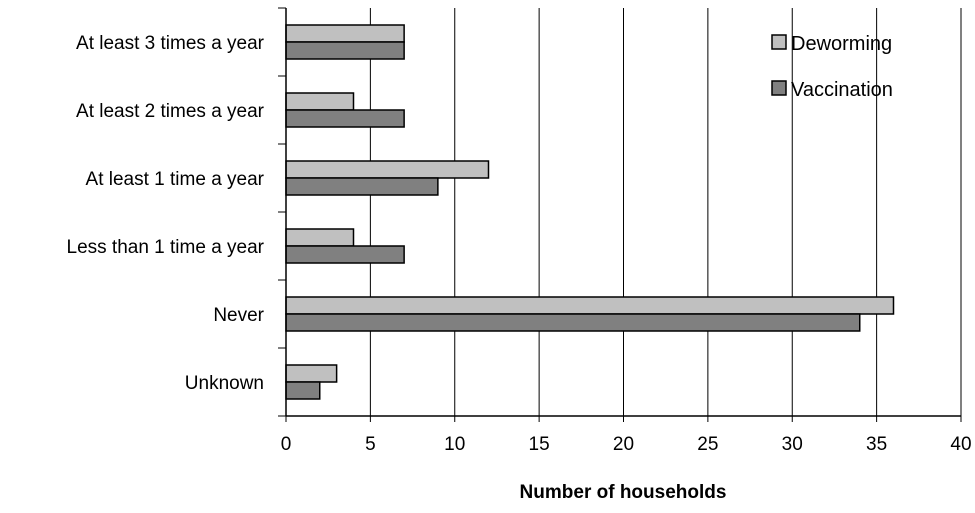  Describe the element at coordinates (224, 383) in the screenshot. I see `category-label: Unknown` at that location.